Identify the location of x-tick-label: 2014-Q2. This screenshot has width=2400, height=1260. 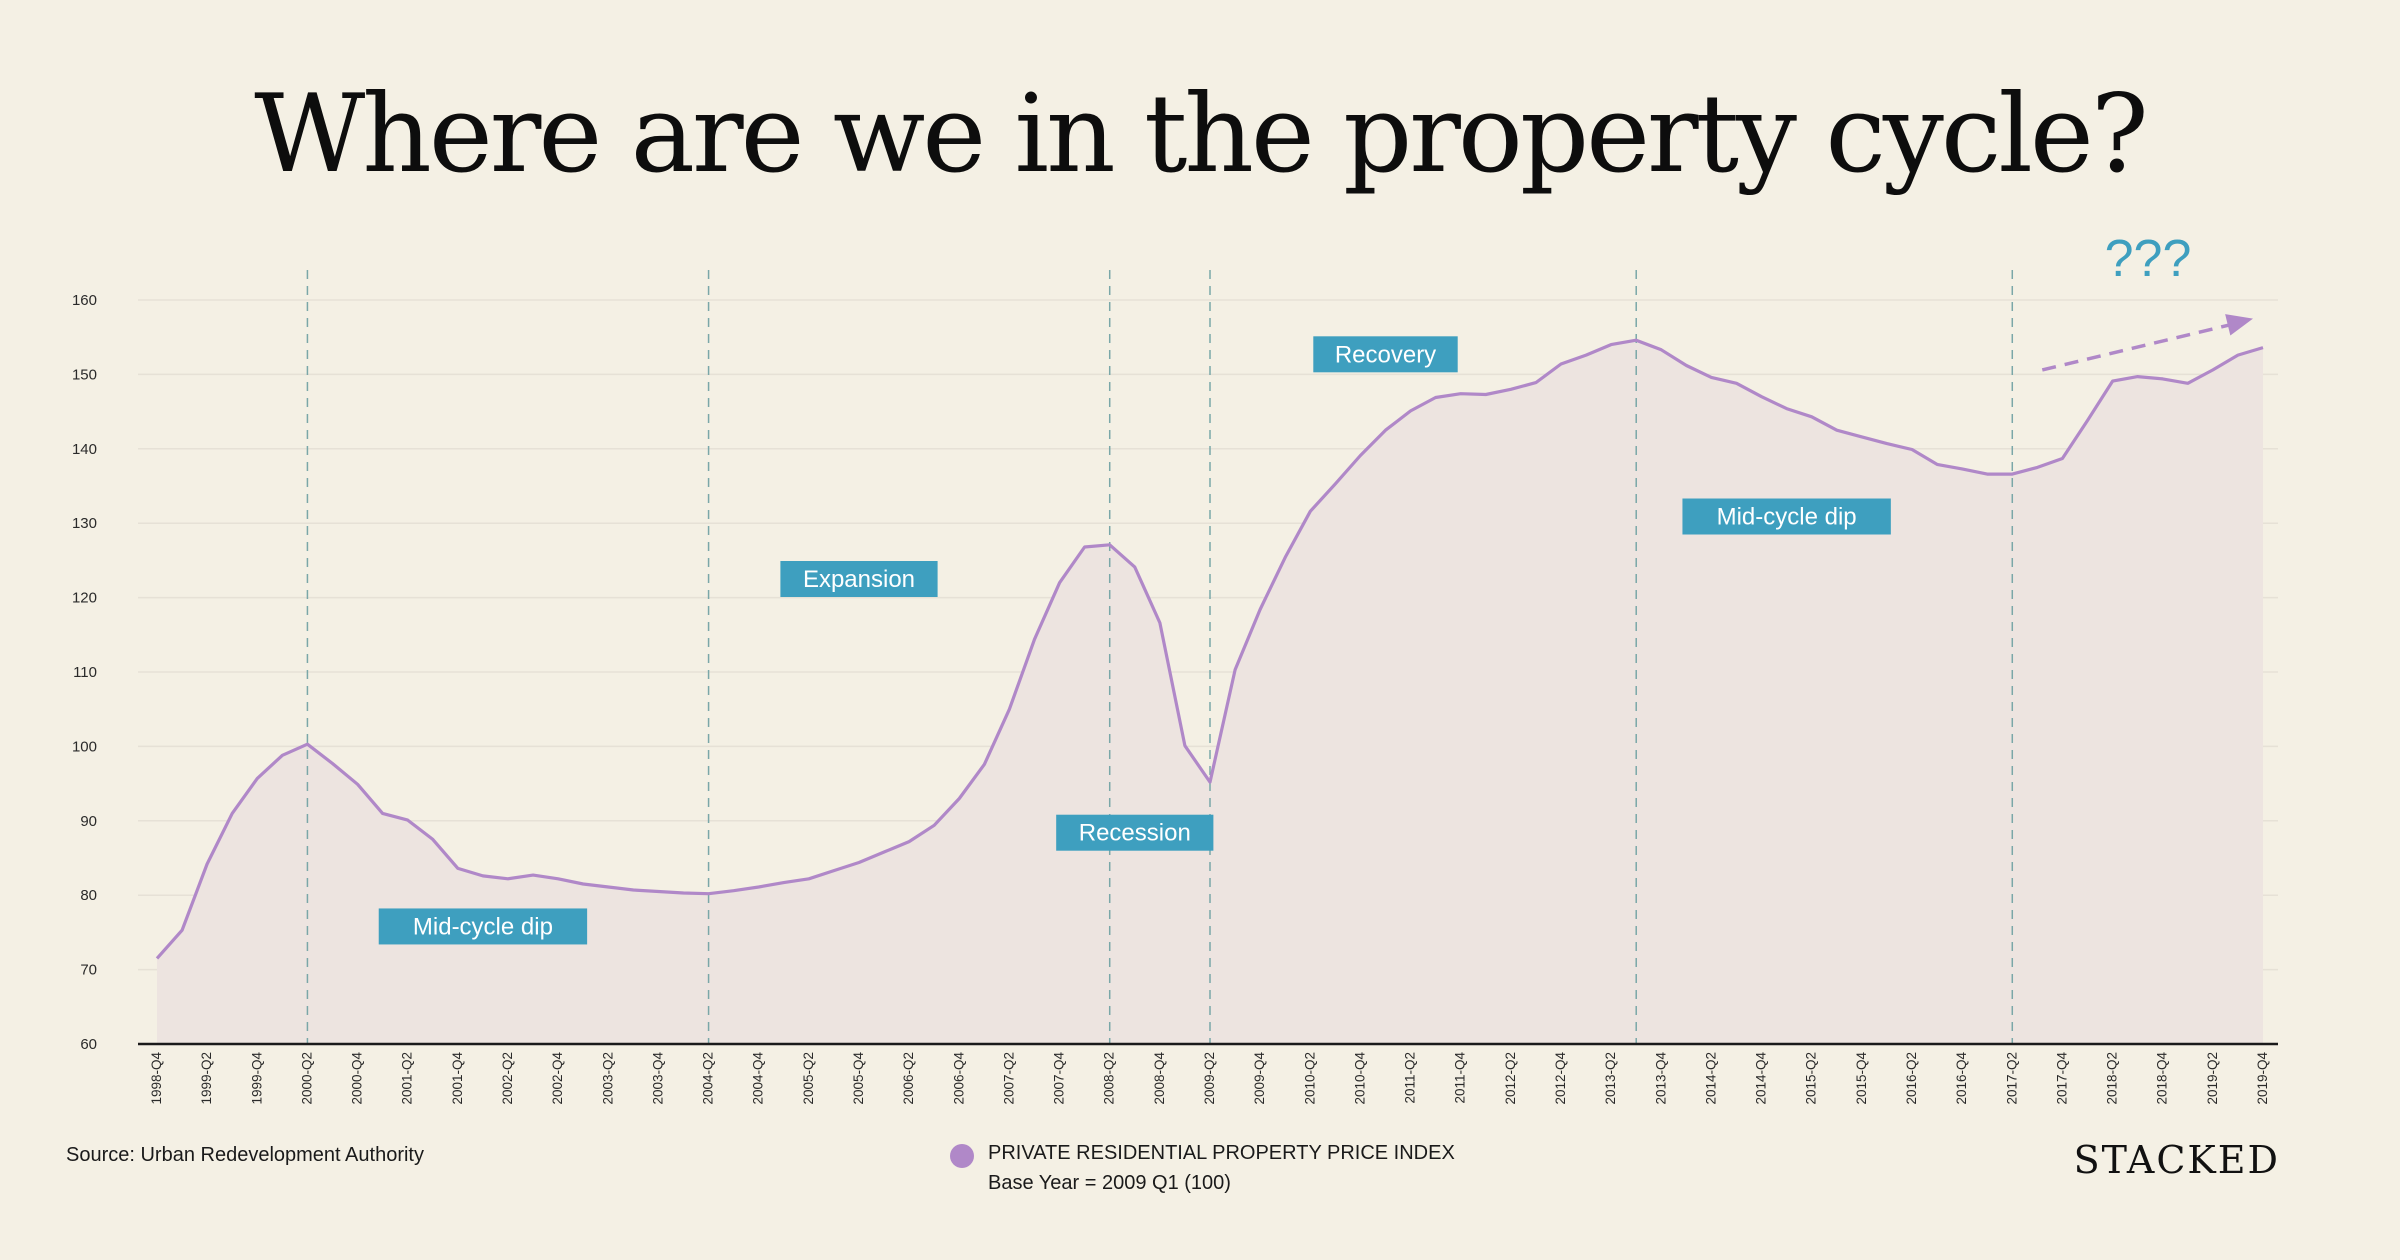
(1710, 1078).